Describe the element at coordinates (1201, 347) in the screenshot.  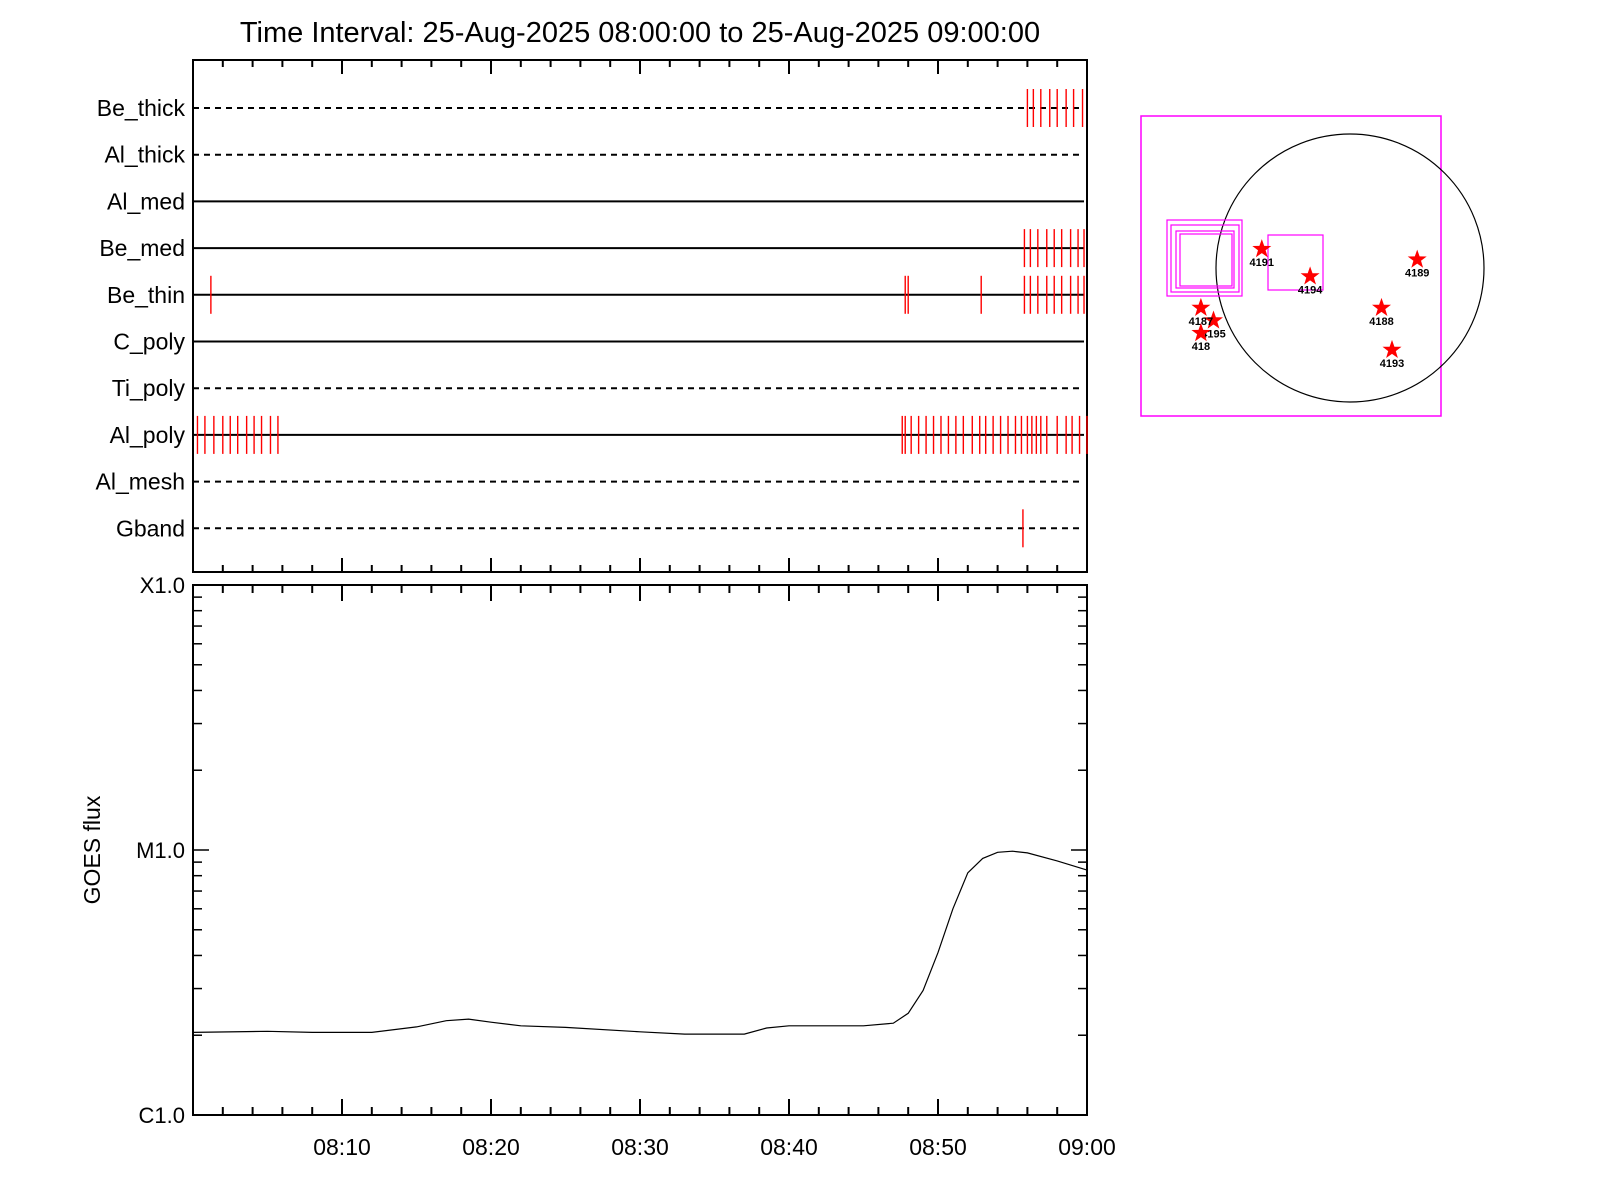
I see `region-label: 418` at that location.